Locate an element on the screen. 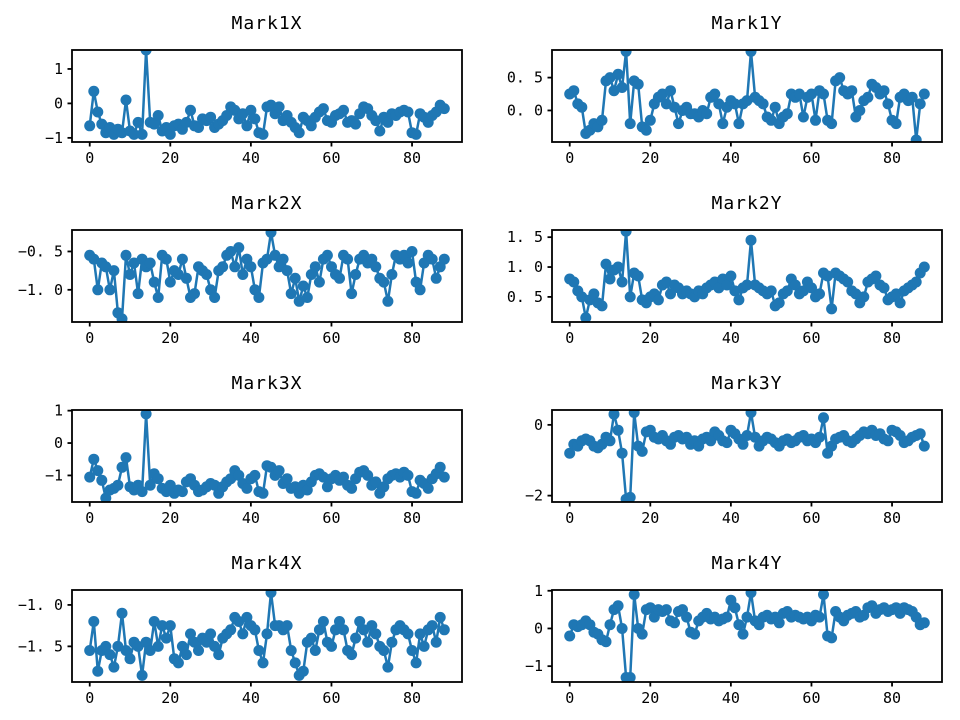  plot-canvas-mark1y: 0 20 40 60 80 0. 5 0. 0 is located at coordinates (725, 108).